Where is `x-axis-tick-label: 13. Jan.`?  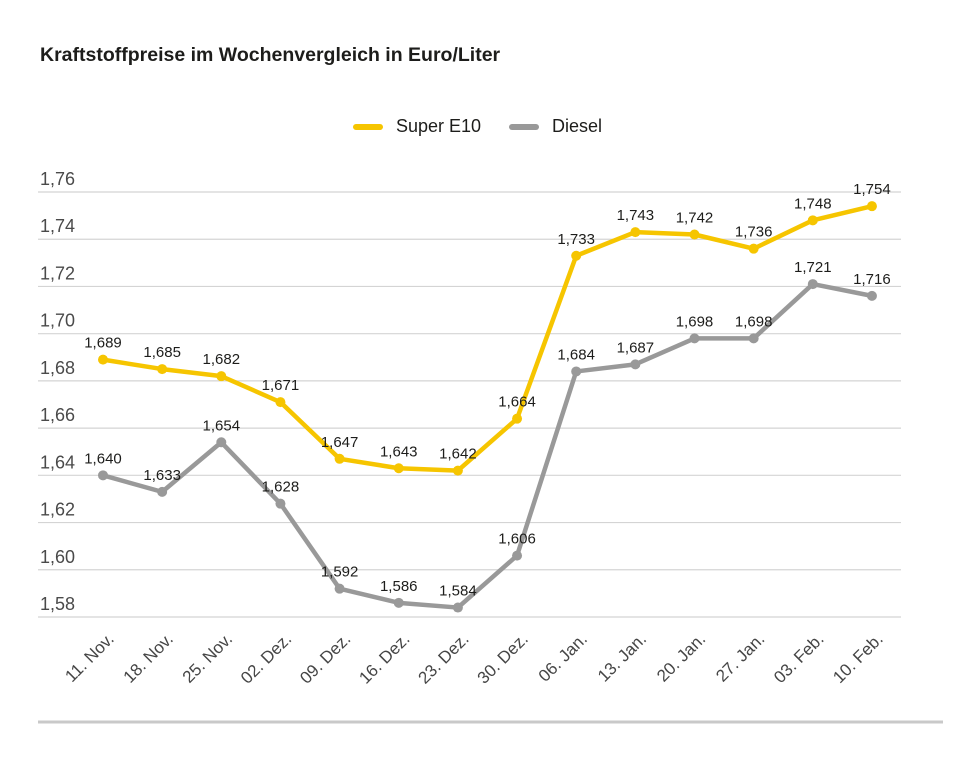
x-axis-tick-label: 13. Jan. is located at coordinates (622, 657).